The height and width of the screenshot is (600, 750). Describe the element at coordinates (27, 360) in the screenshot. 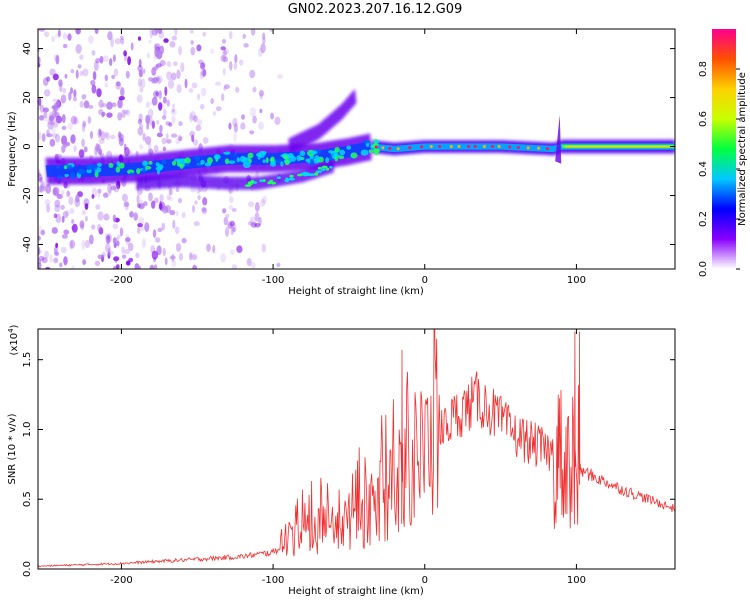

I see `y-tick-label: 1.5` at that location.